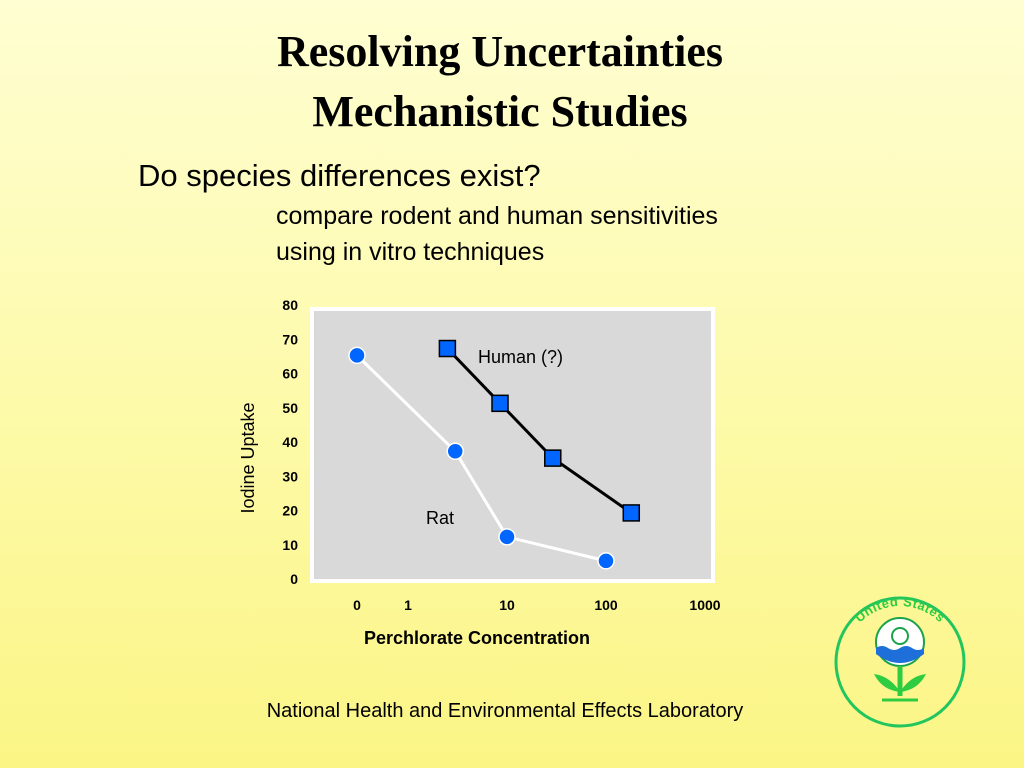 Image resolution: width=1024 pixels, height=768 pixels. I want to click on x-tick-label: 1, so click(408, 605).